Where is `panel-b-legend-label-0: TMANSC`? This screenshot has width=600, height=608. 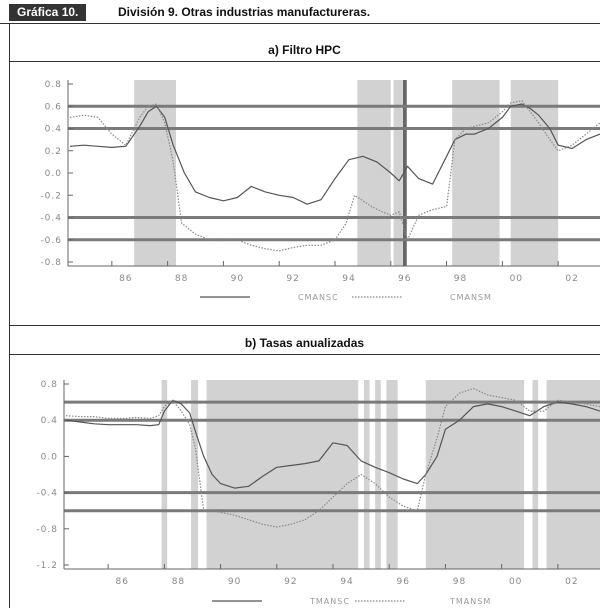 panel-b-legend-label-0: TMANSC is located at coordinates (329, 601).